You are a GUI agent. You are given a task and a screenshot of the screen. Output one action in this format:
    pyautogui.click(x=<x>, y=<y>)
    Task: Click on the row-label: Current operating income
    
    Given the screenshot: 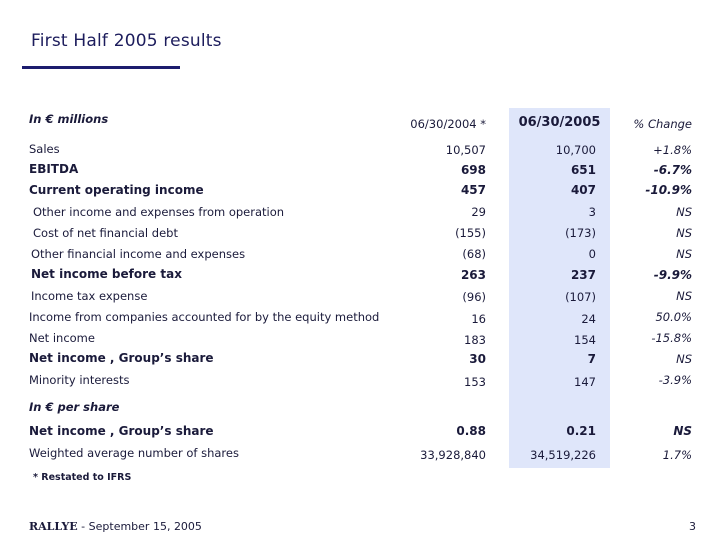 What is the action you would take?
    pyautogui.click(x=116, y=190)
    